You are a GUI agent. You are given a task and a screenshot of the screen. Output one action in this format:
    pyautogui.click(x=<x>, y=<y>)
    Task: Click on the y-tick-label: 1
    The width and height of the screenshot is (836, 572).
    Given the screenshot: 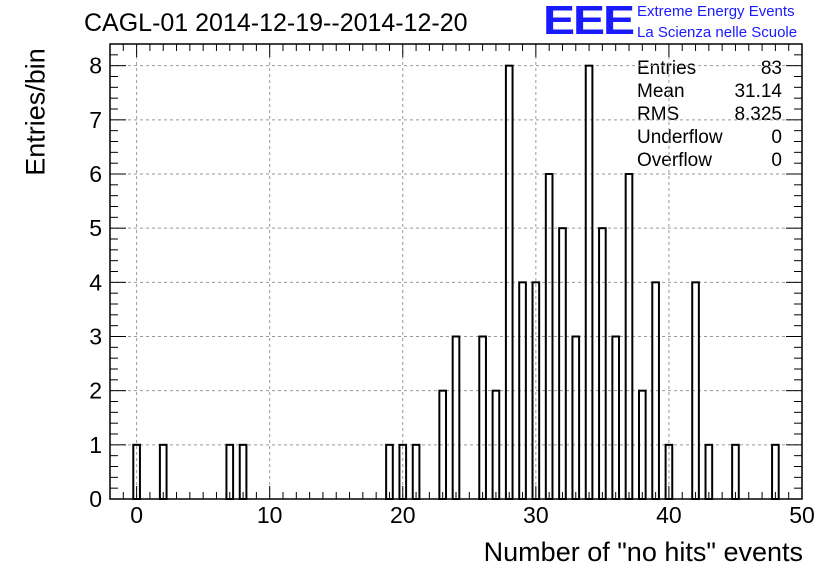 What is the action you would take?
    pyautogui.click(x=95, y=445)
    